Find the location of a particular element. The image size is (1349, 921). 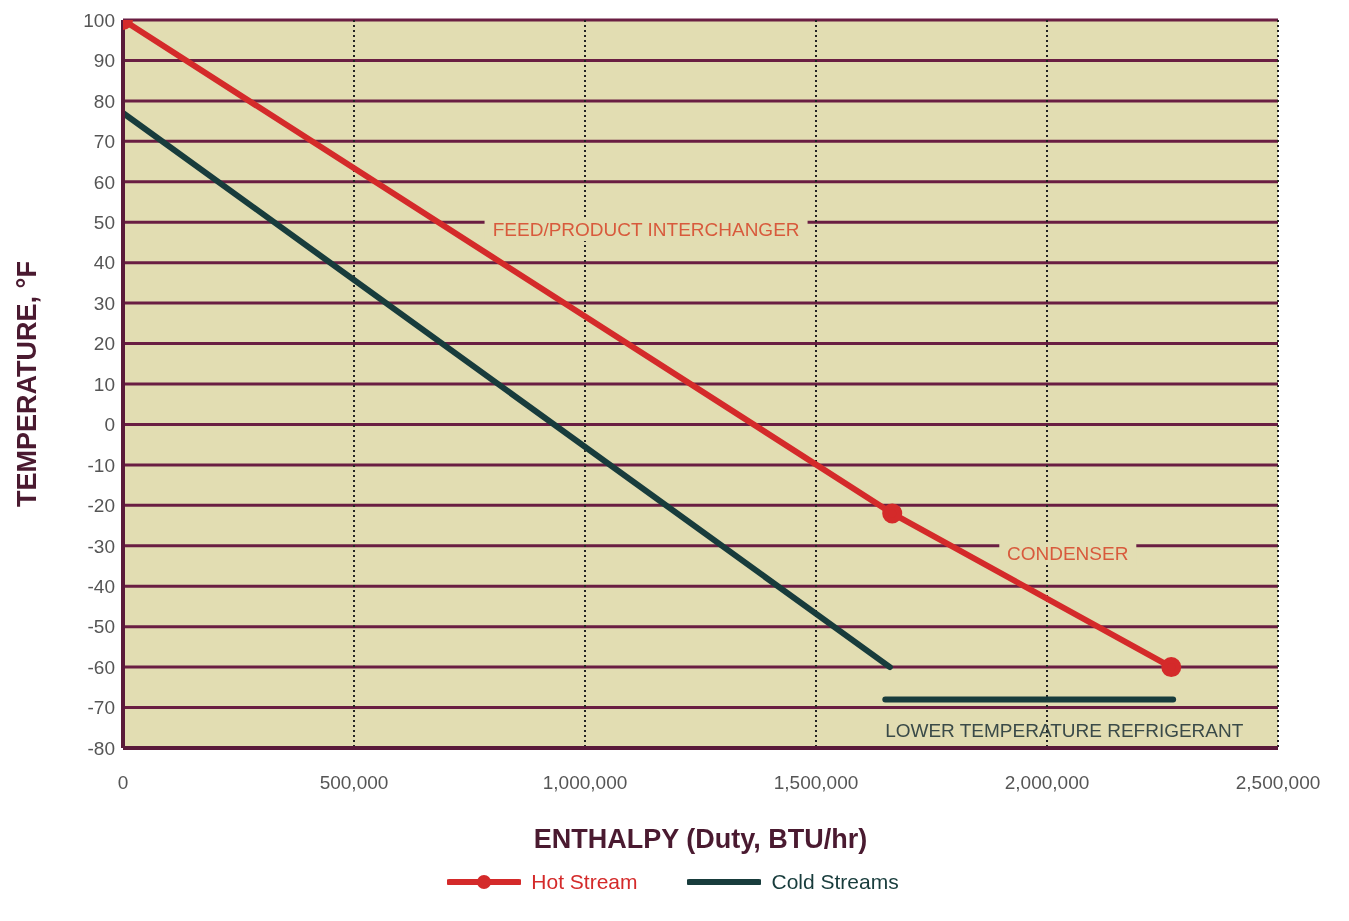

y-tick-label: 100 is located at coordinates (99, 20).